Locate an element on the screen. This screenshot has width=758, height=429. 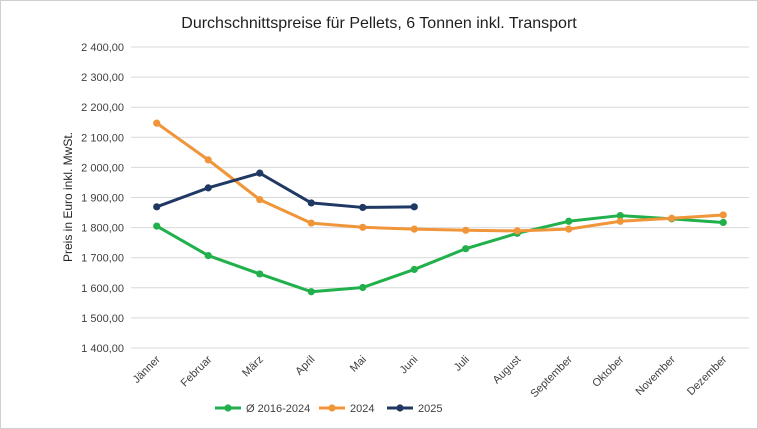
y-tick-label: 2 100,00 is located at coordinates (102, 138).